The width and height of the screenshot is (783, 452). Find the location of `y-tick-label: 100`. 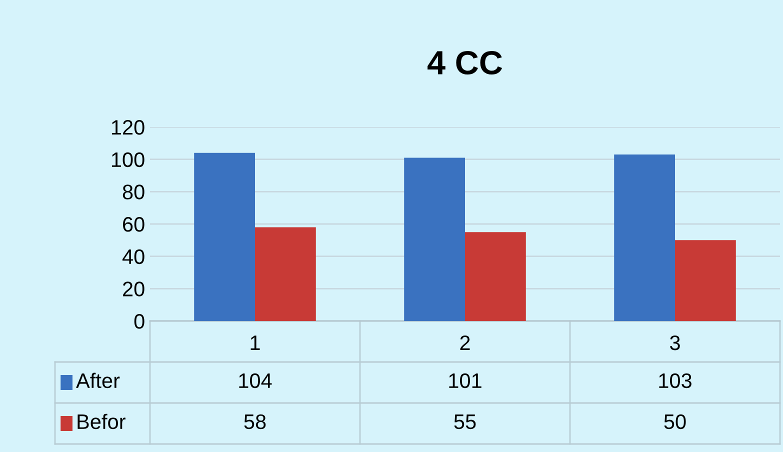

y-tick-label: 100 is located at coordinates (128, 160).